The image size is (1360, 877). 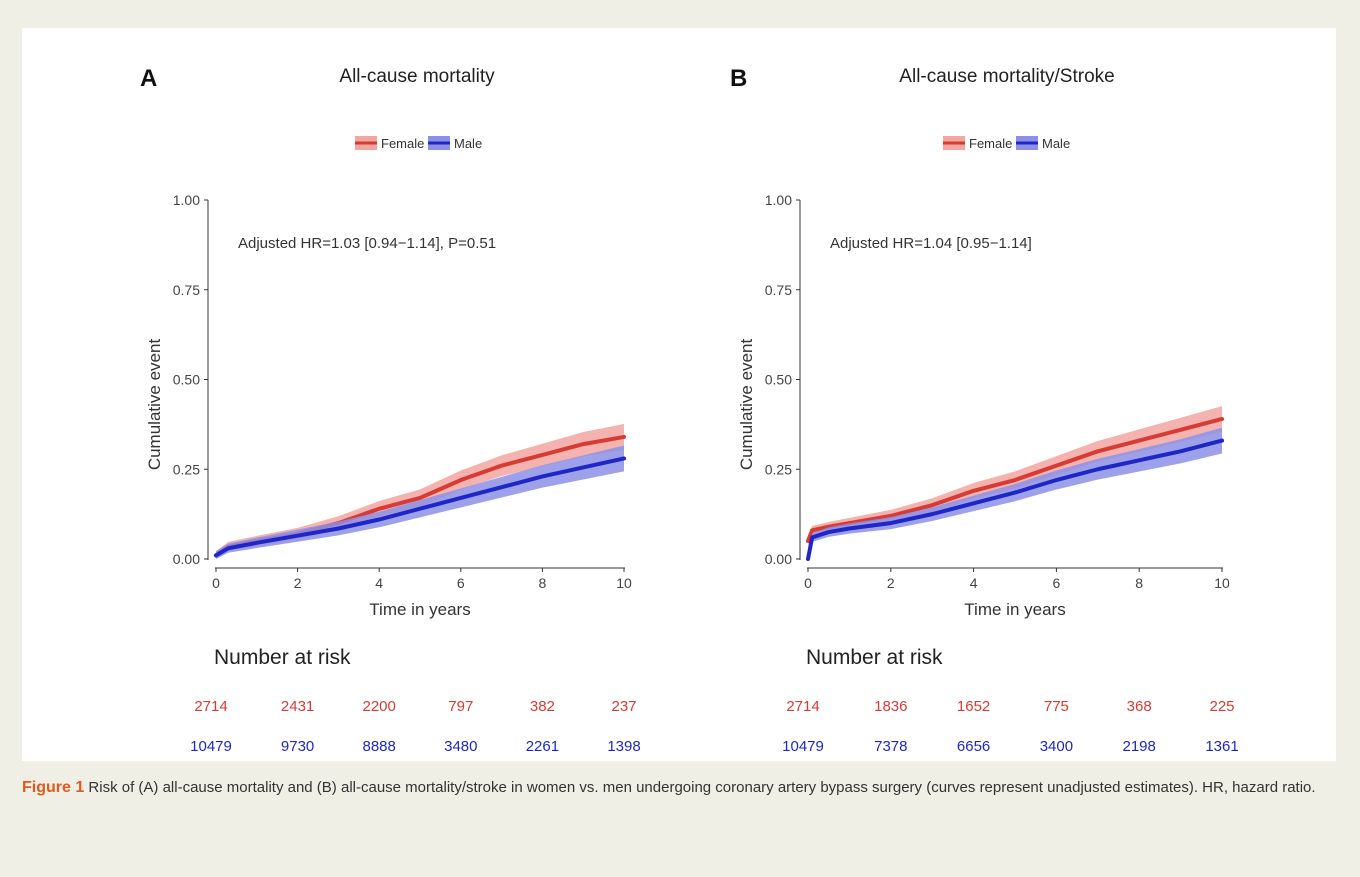 I want to click on chart-title: All-cause mortality, so click(x=417, y=76).